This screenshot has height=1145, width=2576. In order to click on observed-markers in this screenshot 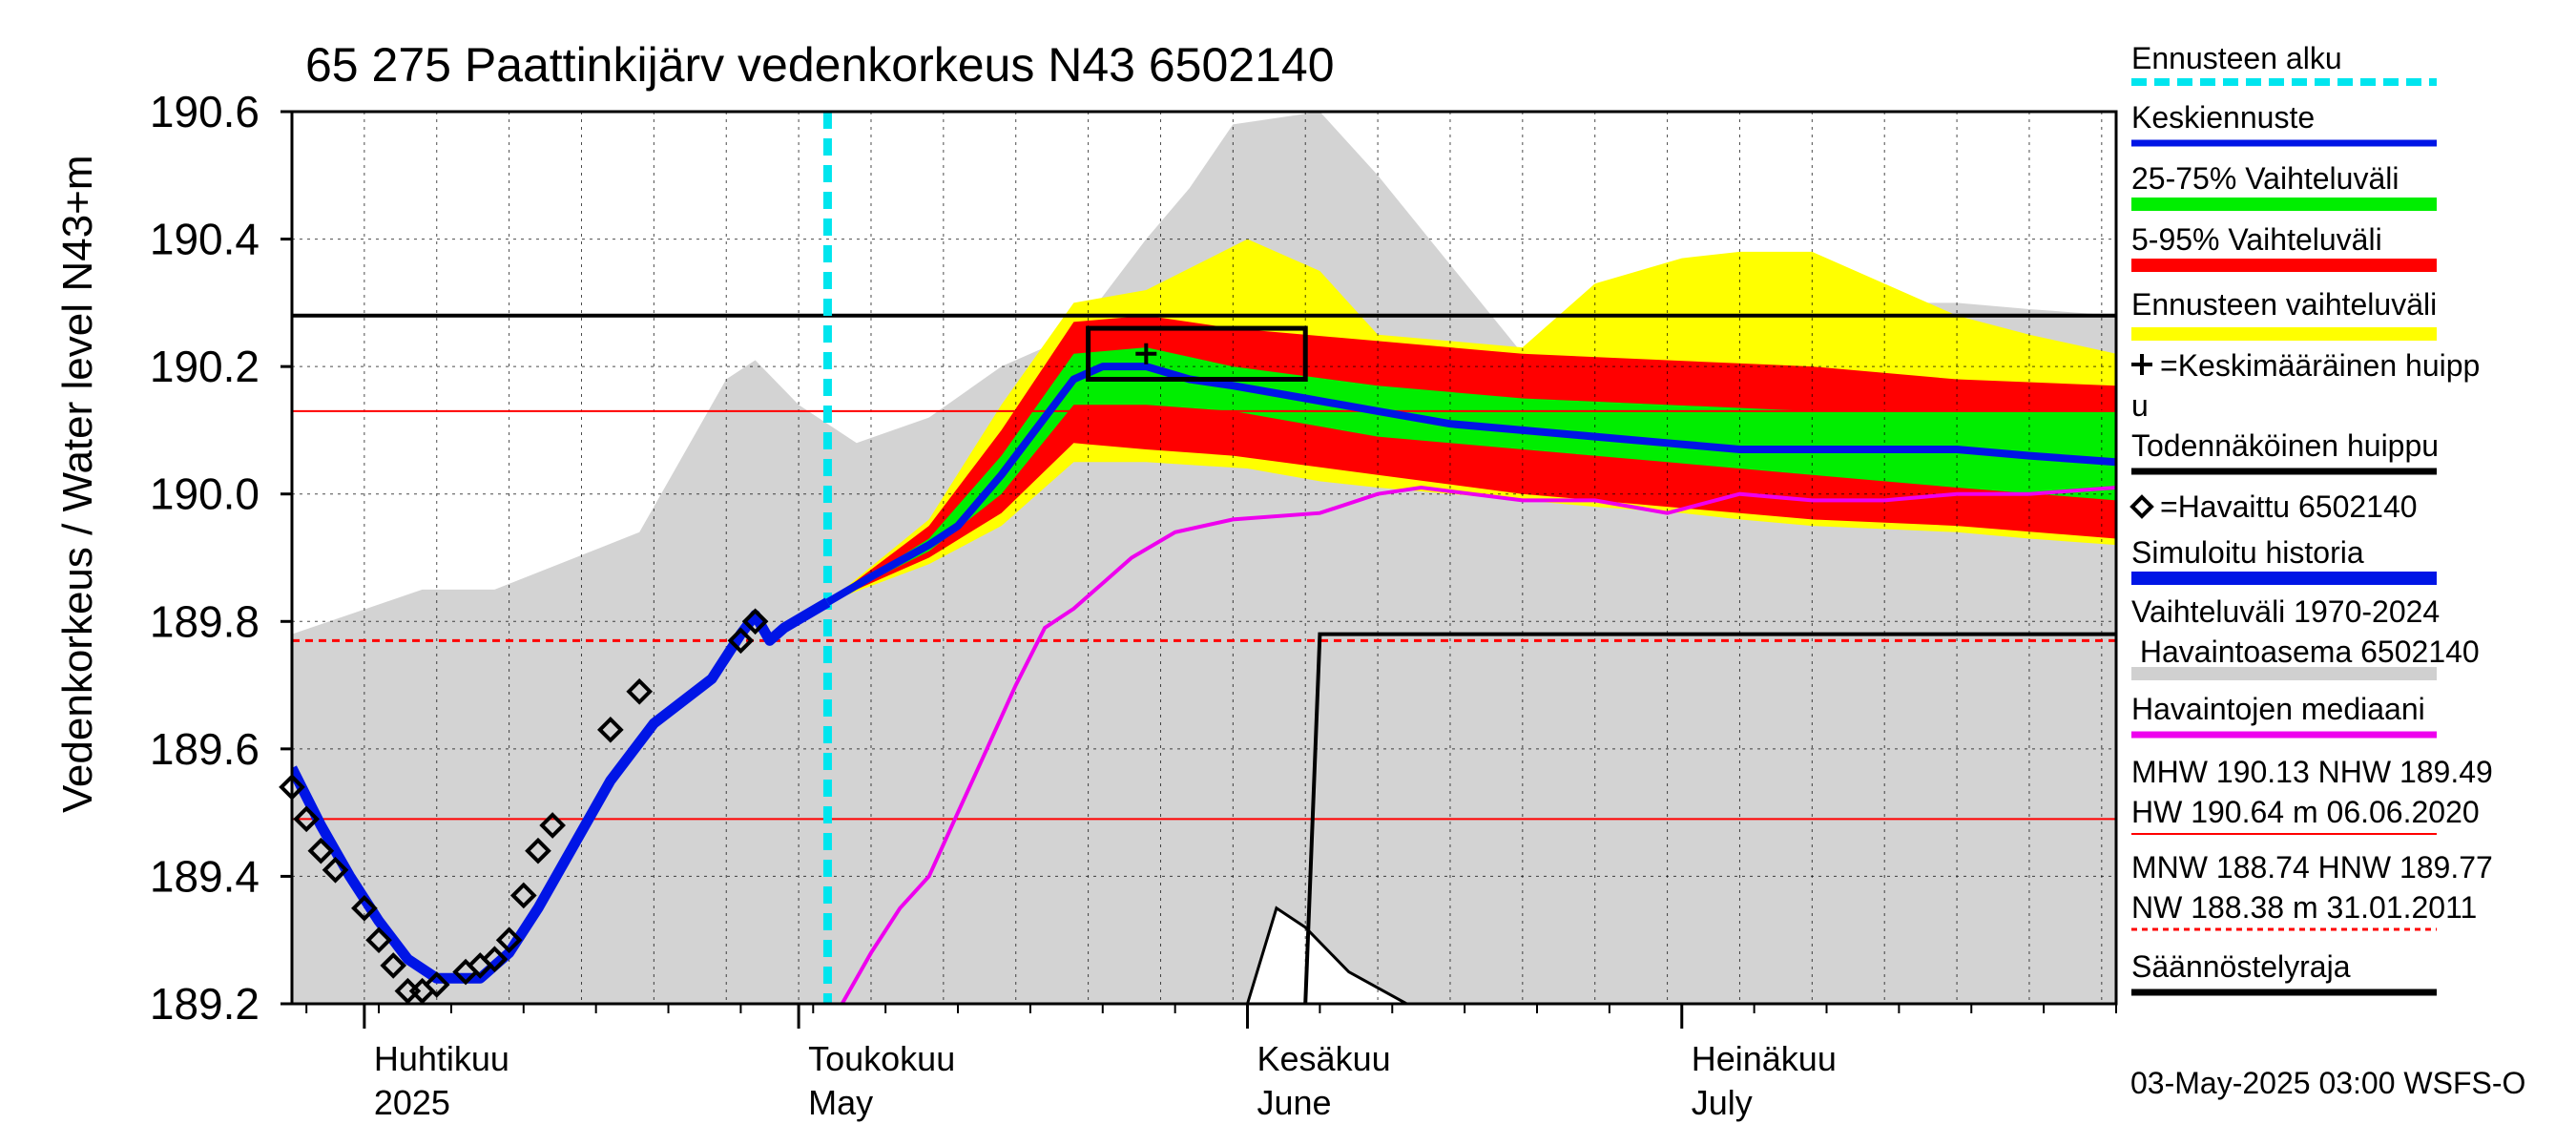, I will do `click(524, 806)`.